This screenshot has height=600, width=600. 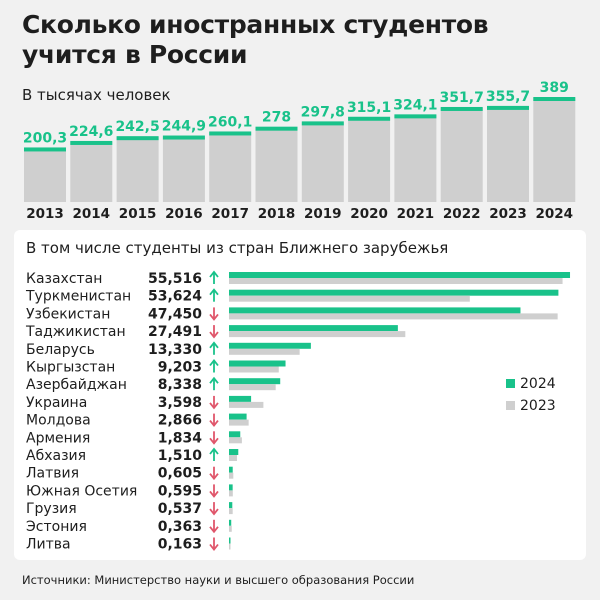 What do you see at coordinates (230, 214) in the screenshot?
I see `year-tick-label: 2017` at bounding box center [230, 214].